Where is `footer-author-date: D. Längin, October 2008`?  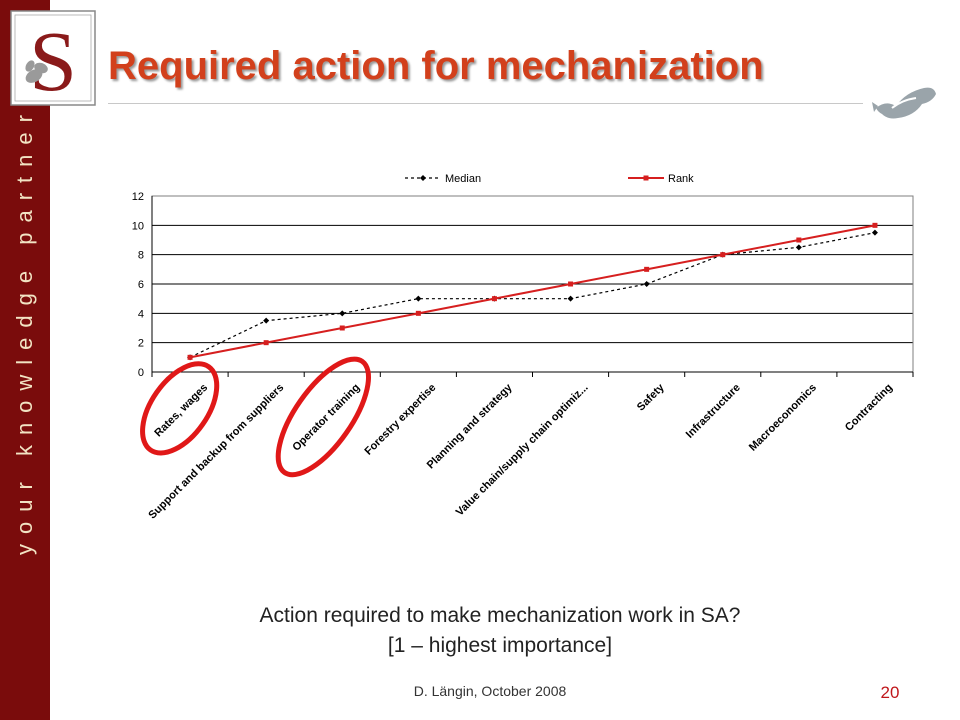 footer-author-date: D. Längin, October 2008 is located at coordinates (490, 691).